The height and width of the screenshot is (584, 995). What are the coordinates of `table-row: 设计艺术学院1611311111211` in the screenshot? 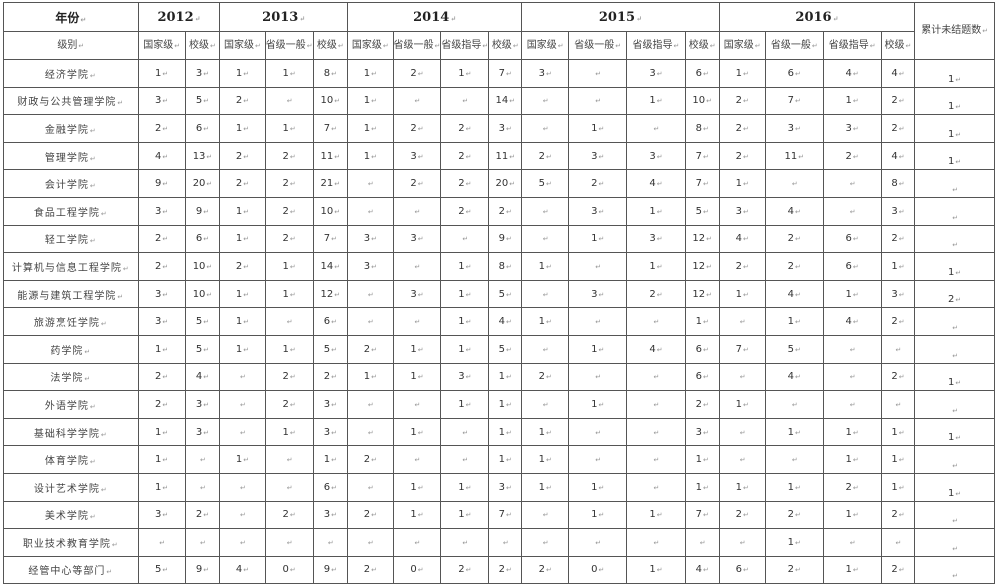 It's located at (499, 487).